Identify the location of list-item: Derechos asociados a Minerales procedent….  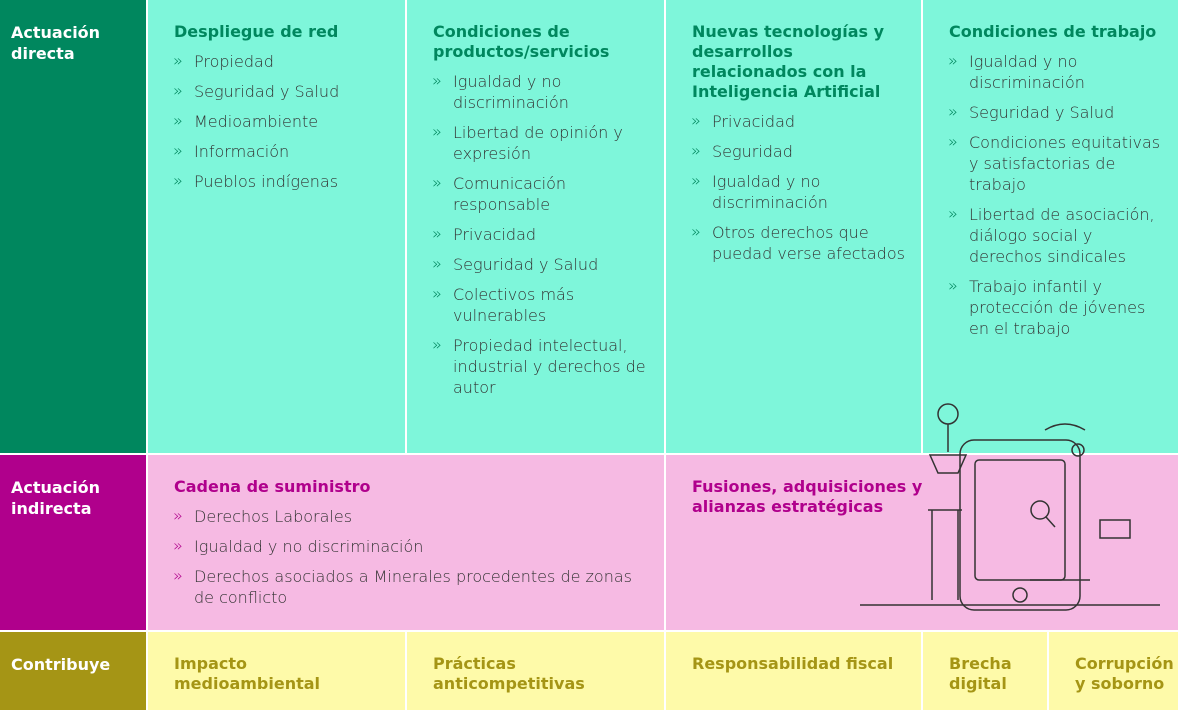
(411, 586).